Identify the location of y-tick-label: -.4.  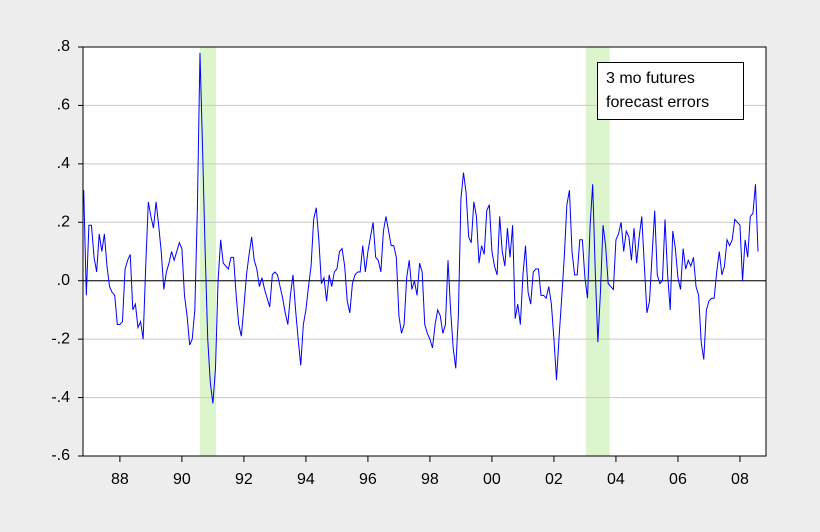
(60, 397).